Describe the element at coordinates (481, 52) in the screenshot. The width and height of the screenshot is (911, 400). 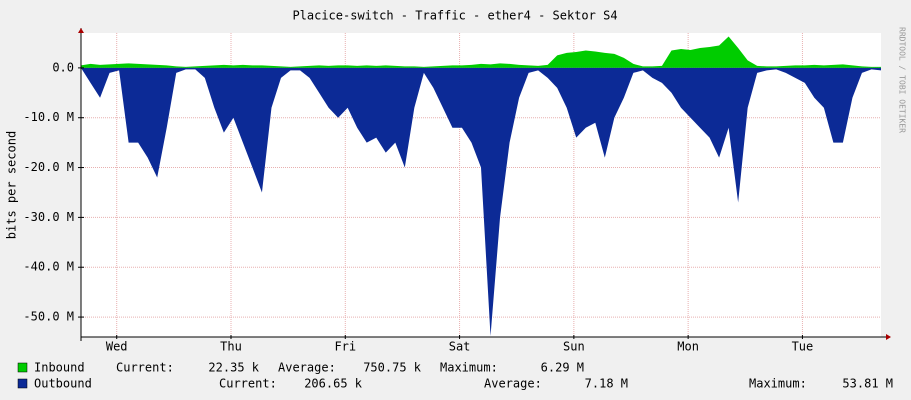
I see `area` at that location.